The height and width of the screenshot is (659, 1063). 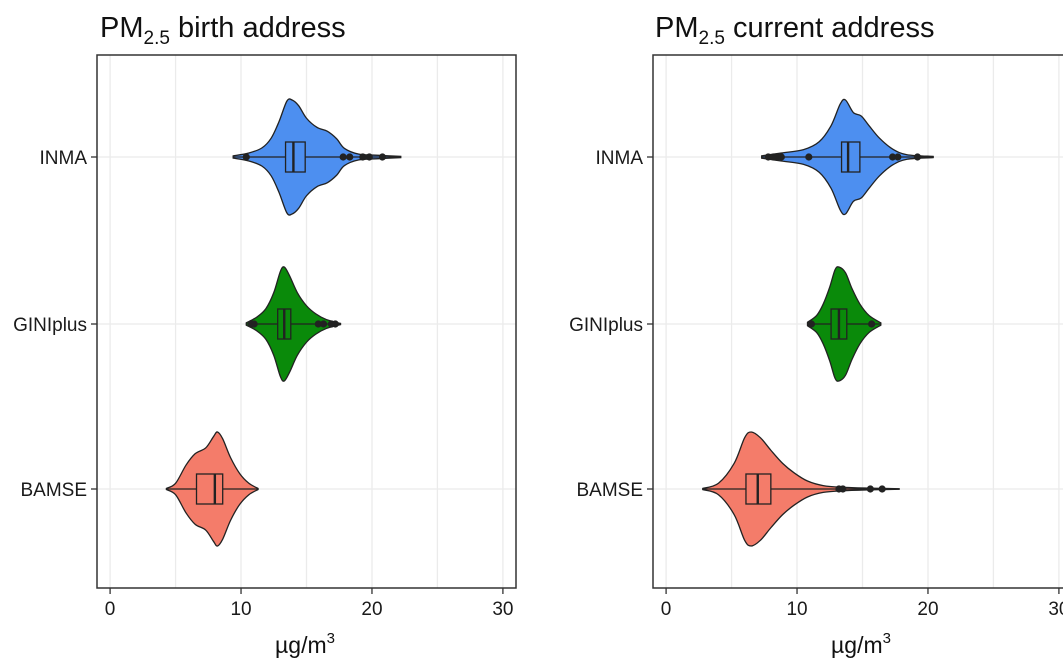 I want to click on violins, so click(x=818, y=322).